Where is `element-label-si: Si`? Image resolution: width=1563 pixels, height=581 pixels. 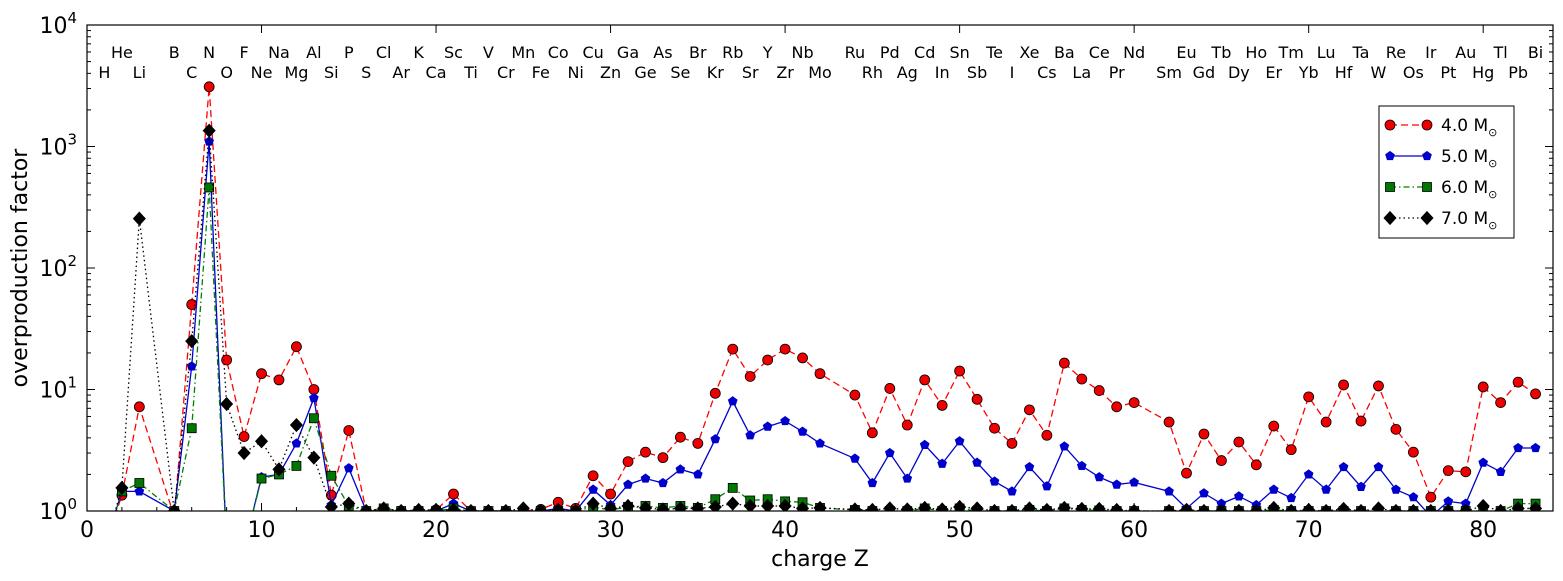 element-label-si: Si is located at coordinates (331, 72).